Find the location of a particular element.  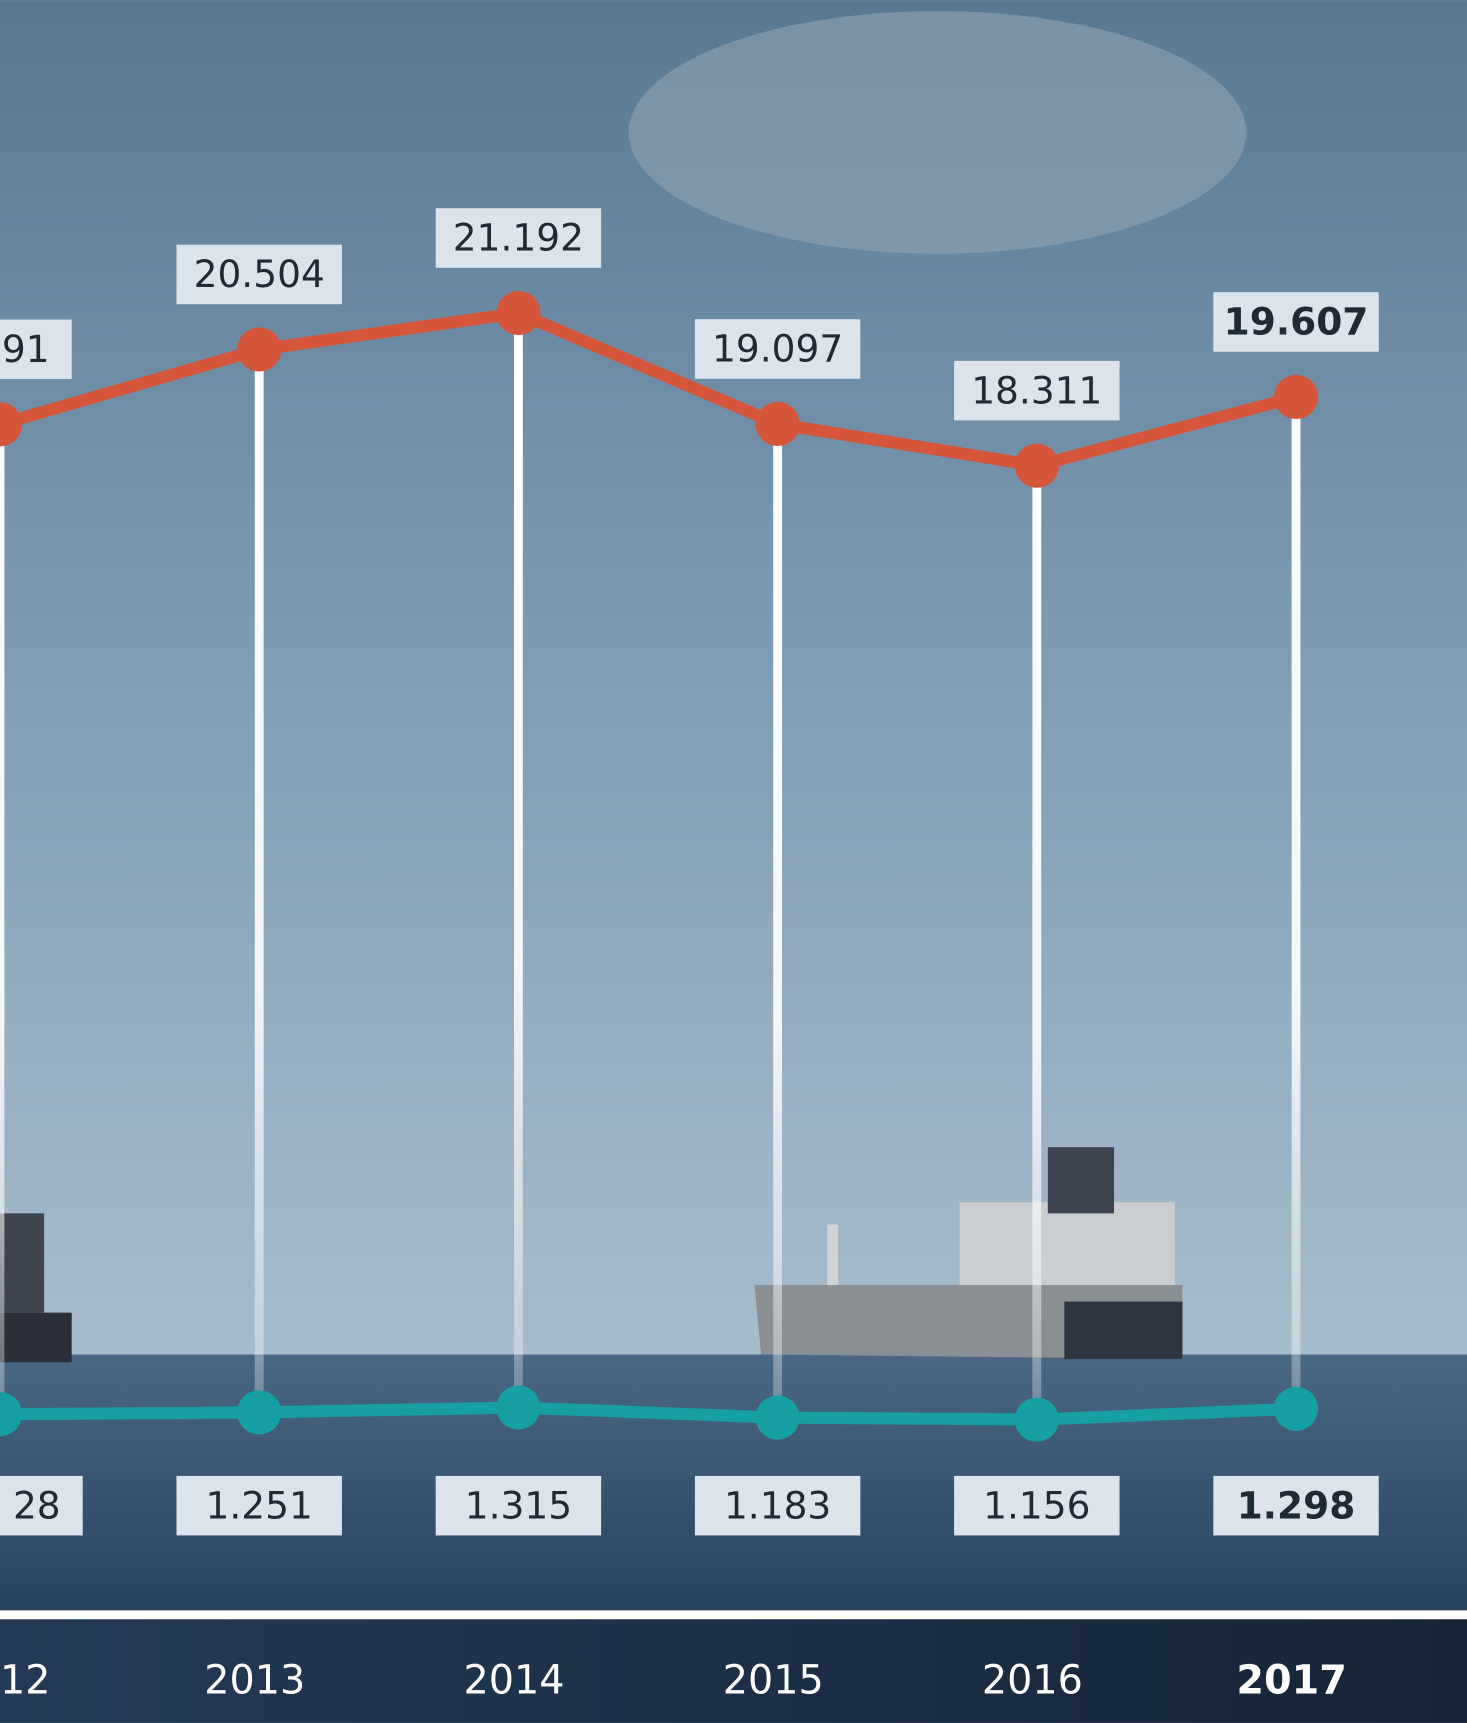

value-label: 18.311 is located at coordinates (1036, 390).